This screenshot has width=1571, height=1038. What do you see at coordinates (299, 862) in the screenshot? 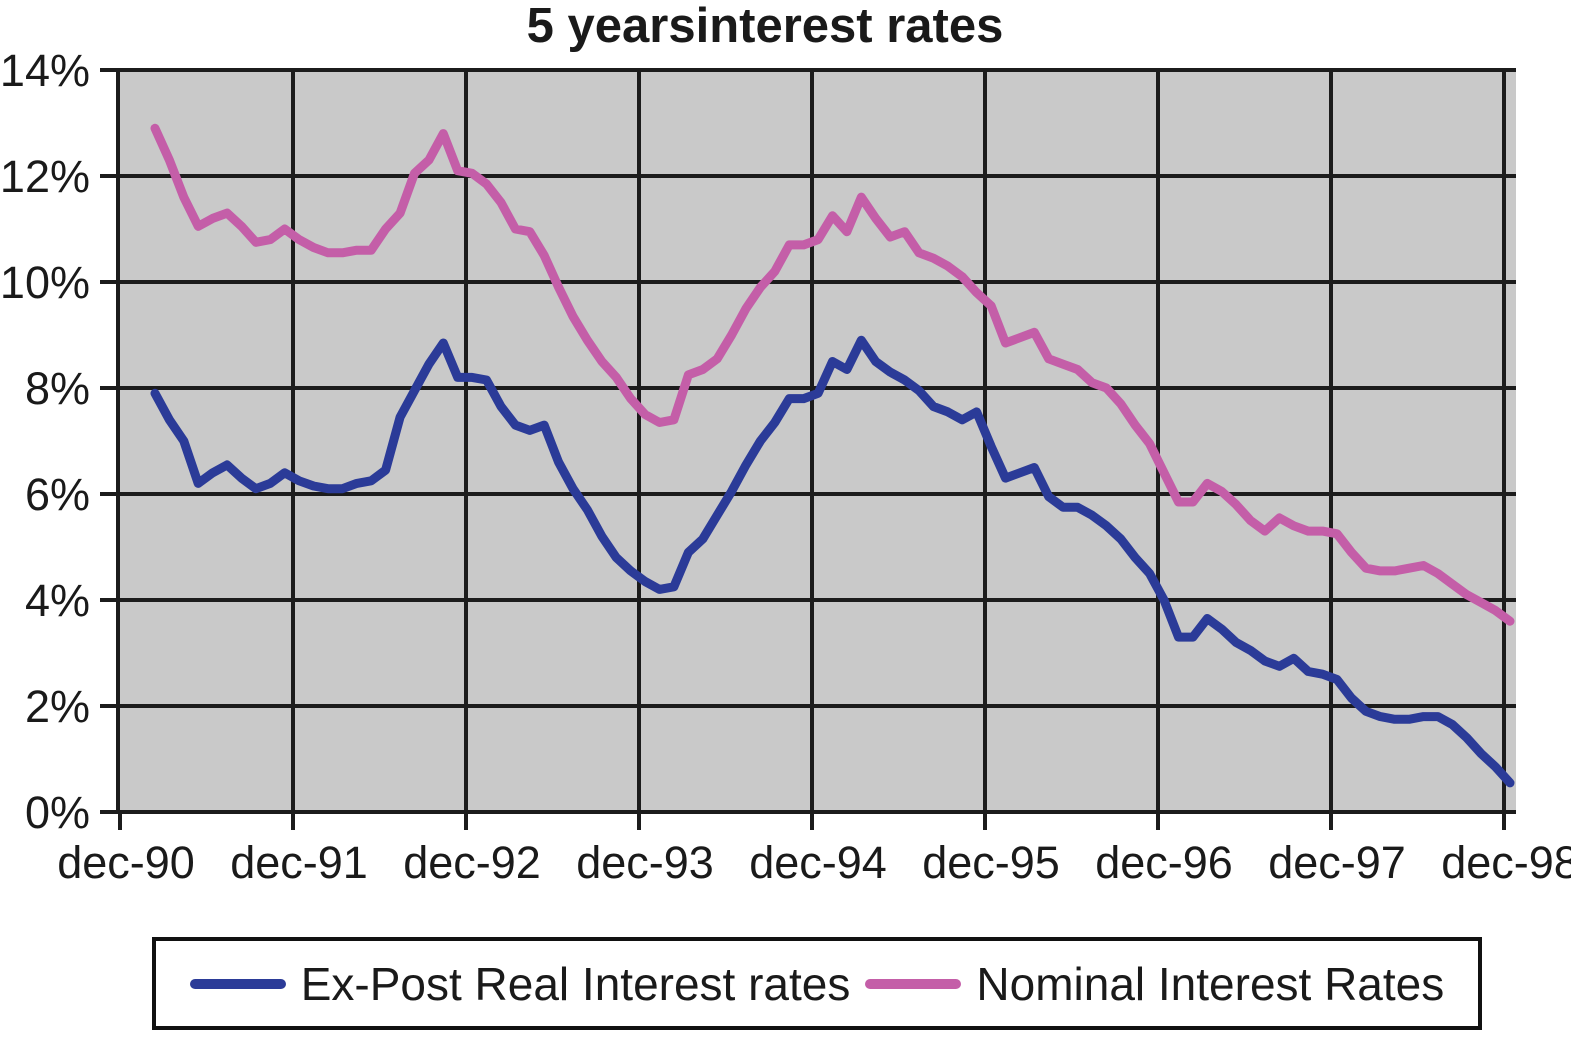
I see `x-tick-label: dec-91` at bounding box center [299, 862].